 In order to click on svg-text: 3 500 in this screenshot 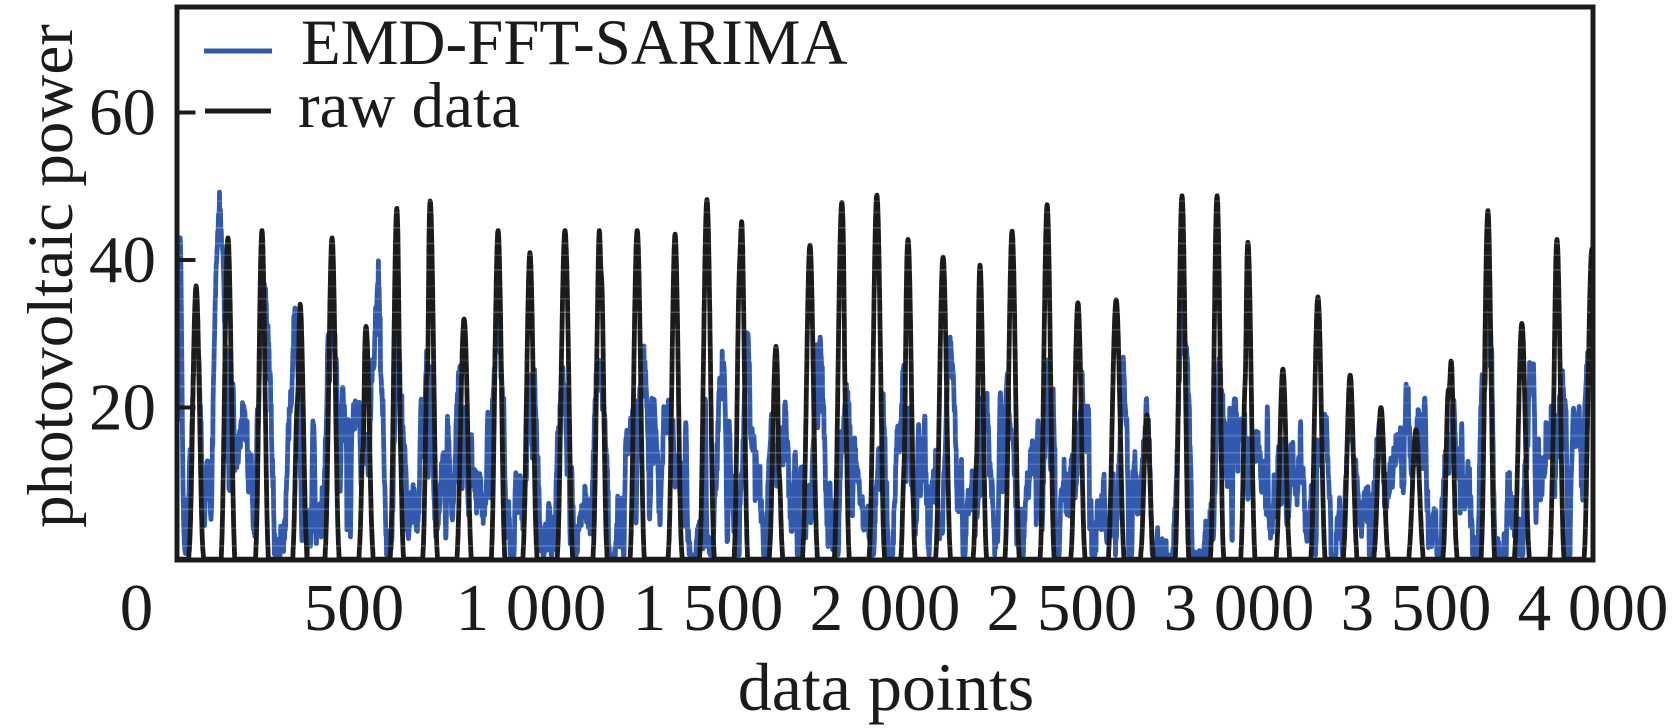, I will do `click(1416, 608)`.